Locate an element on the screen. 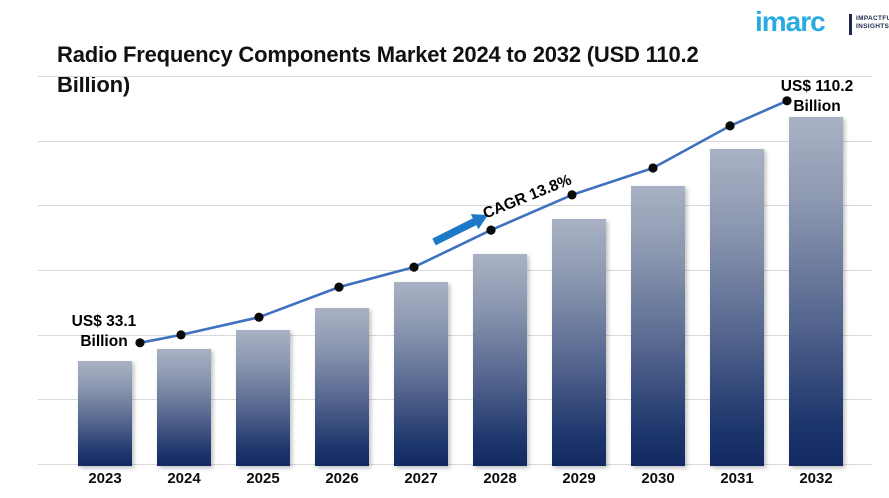 This screenshot has height=498, width=889. x-axis-label-2024: 2024 is located at coordinates (184, 478).